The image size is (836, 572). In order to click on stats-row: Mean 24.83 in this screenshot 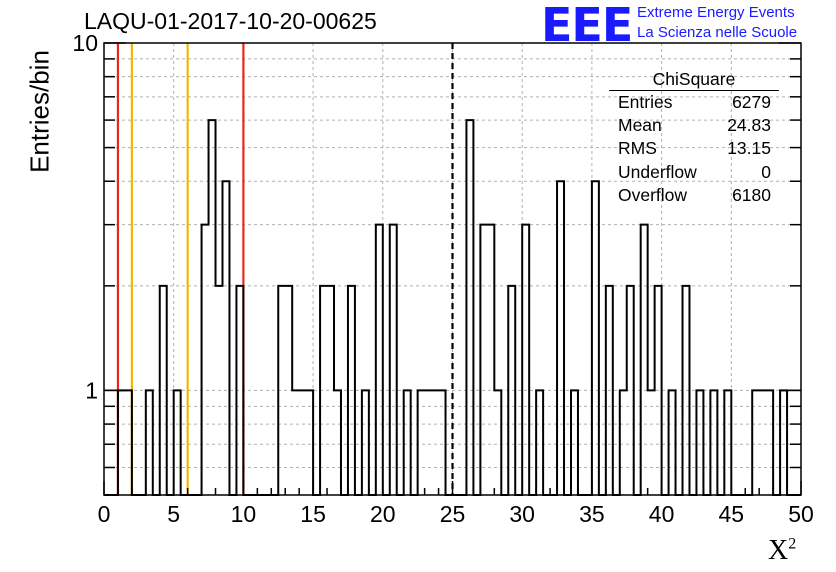, I will do `click(694, 125)`.